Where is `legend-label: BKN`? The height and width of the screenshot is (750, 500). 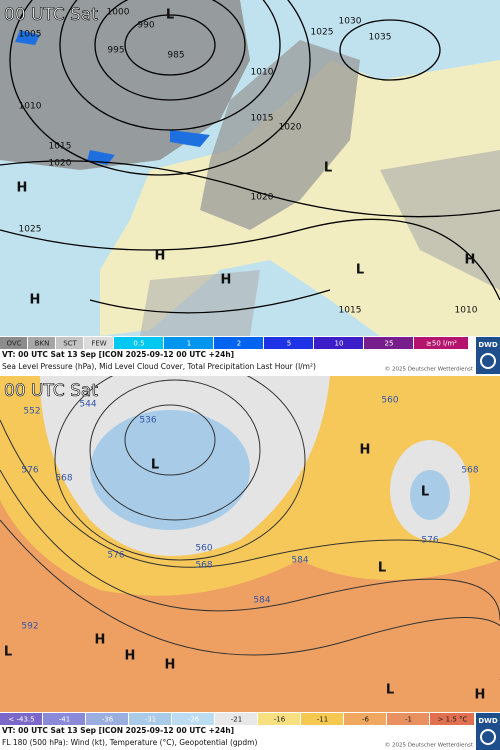
legend-label: BKN is located at coordinates (42, 344).